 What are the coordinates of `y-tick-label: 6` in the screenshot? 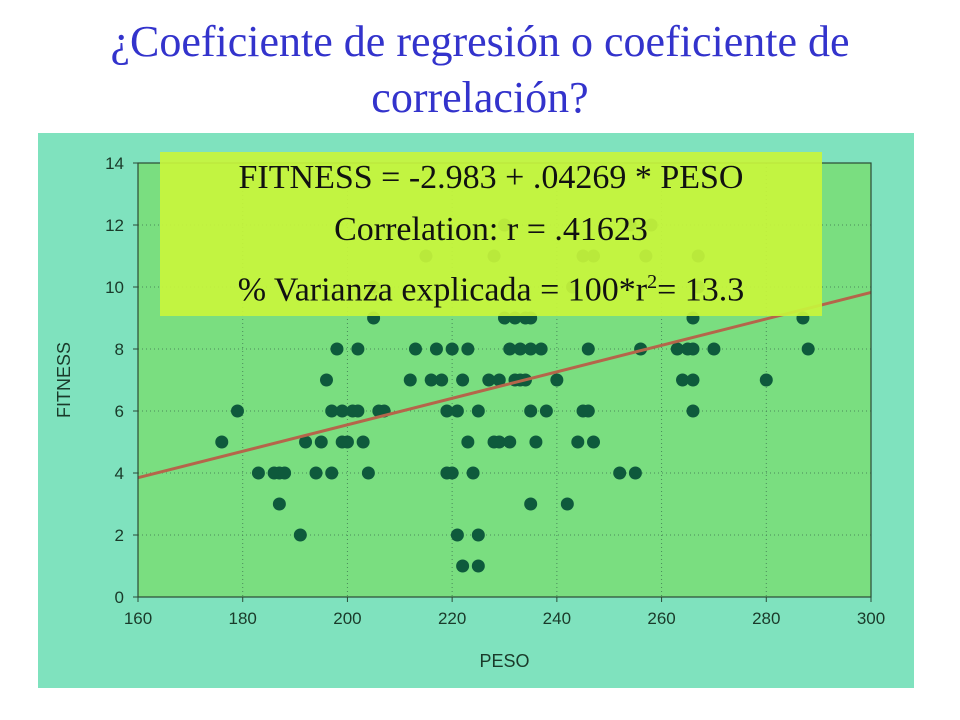 It's located at (119, 411).